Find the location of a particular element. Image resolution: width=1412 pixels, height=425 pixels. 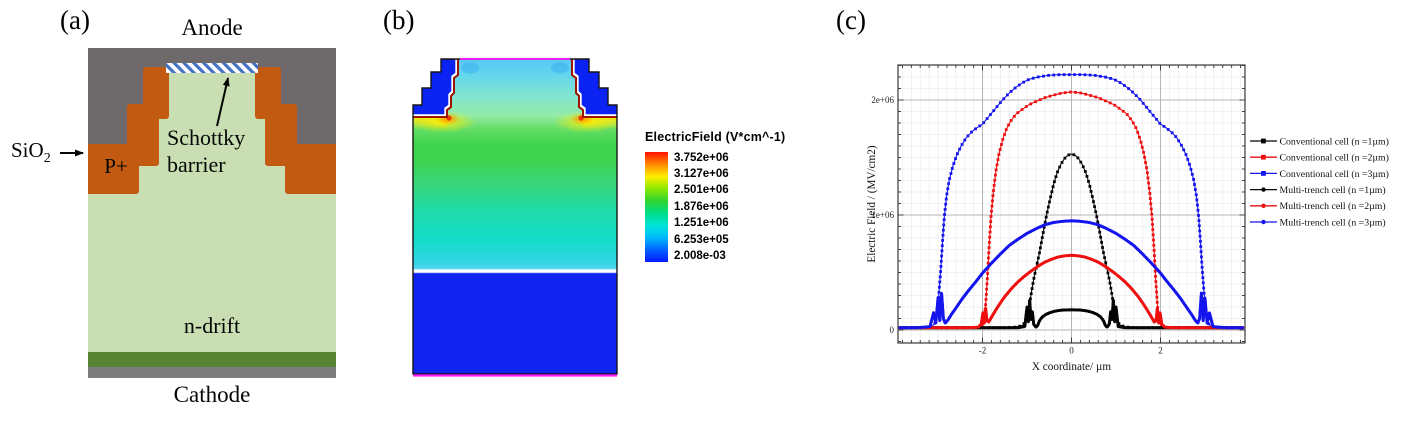

cathode-metal is located at coordinates (212, 372).